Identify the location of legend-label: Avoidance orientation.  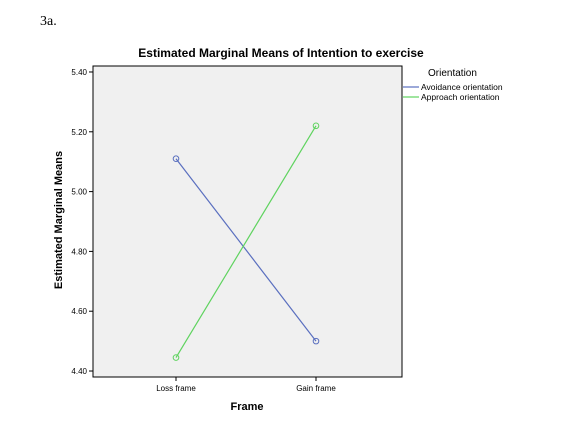
(462, 87).